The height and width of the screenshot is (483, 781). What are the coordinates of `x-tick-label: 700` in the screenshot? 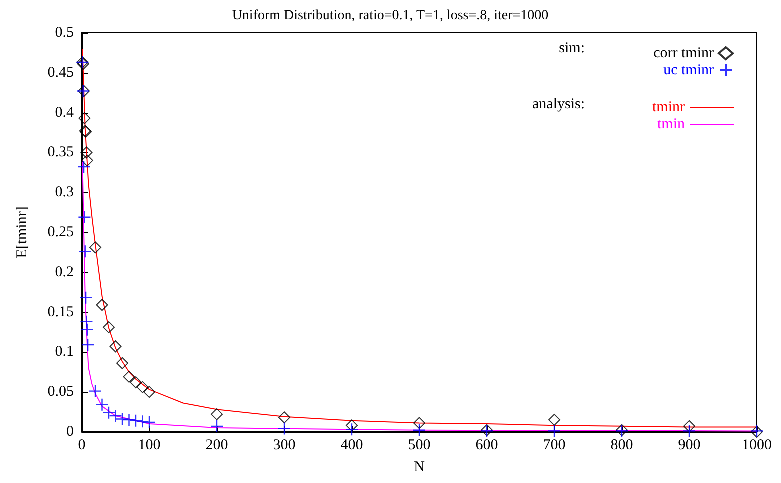 It's located at (554, 446).